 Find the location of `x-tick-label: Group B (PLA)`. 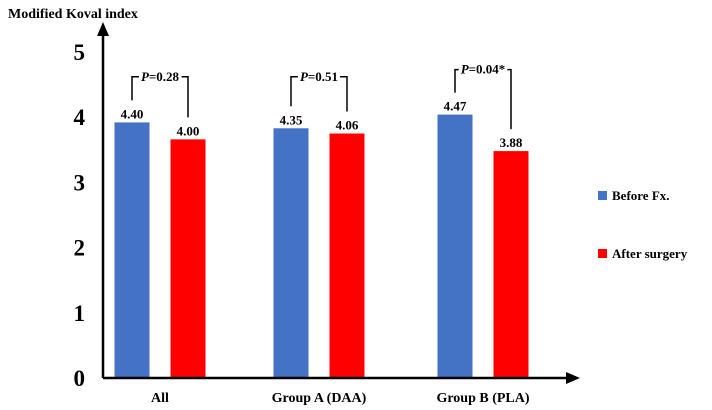

x-tick-label: Group B (PLA) is located at coordinates (482, 398).